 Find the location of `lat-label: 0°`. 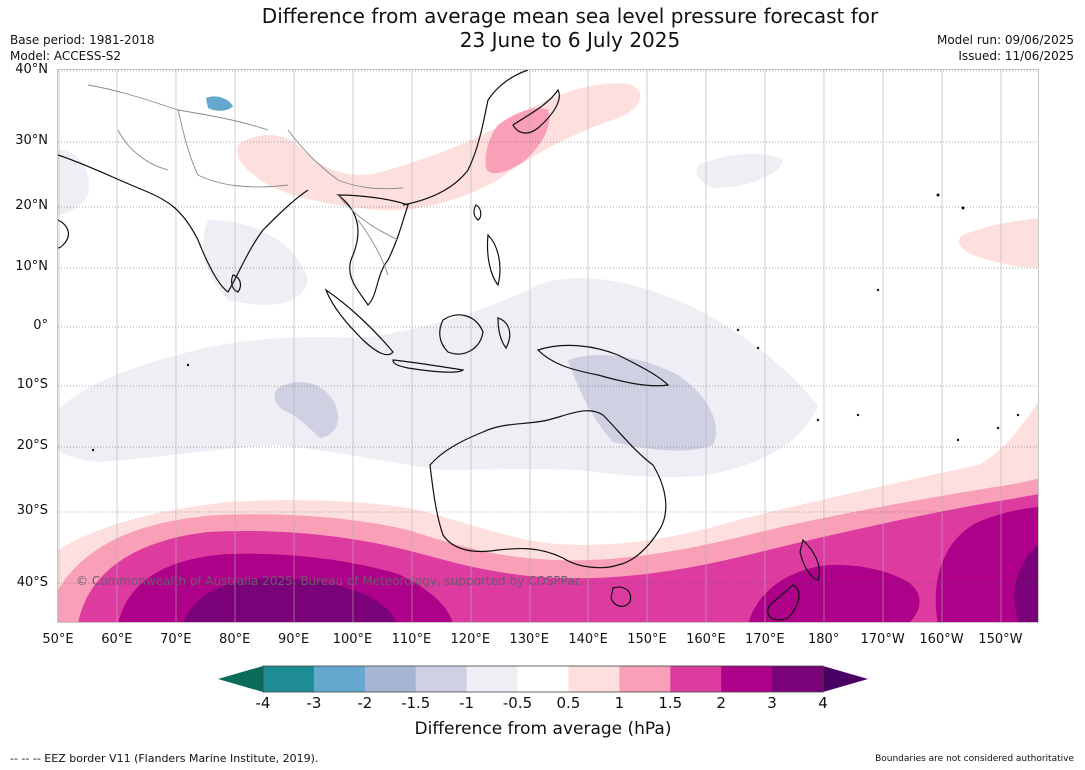

lat-label: 0° is located at coordinates (40, 325).